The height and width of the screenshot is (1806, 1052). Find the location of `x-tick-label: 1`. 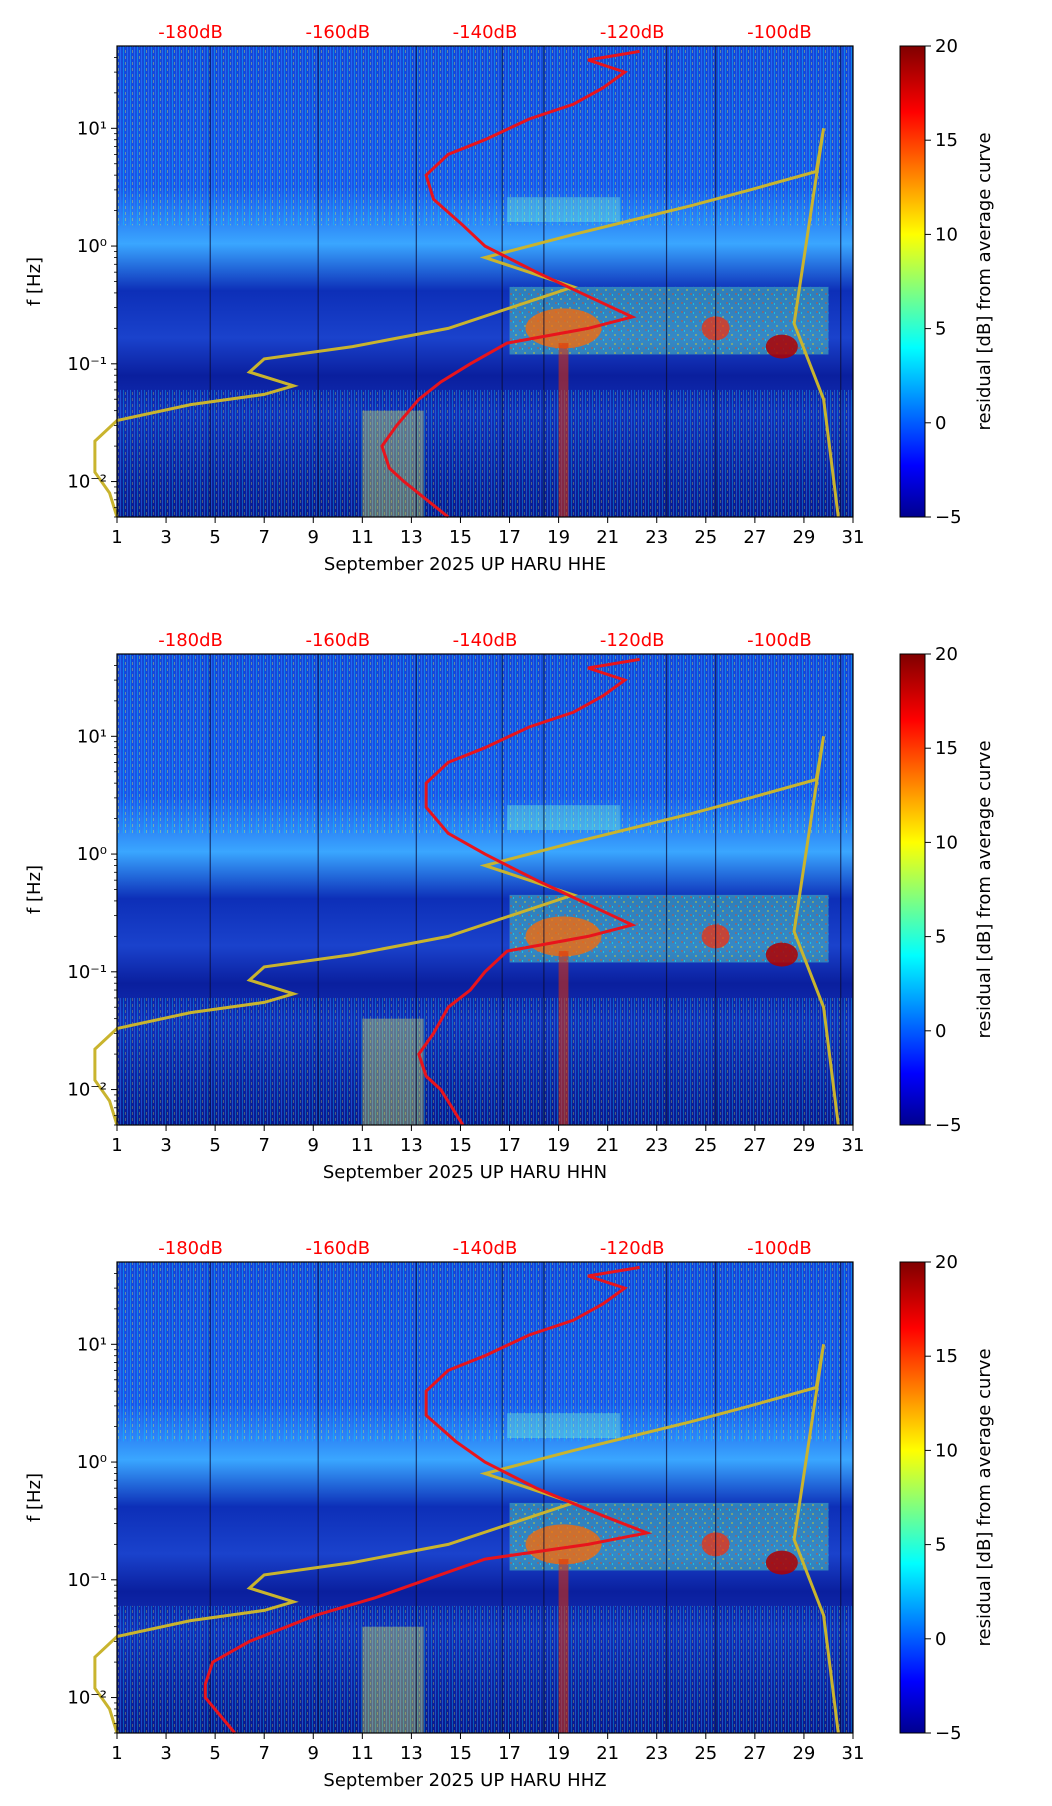

x-tick-label: 1 is located at coordinates (116, 537).